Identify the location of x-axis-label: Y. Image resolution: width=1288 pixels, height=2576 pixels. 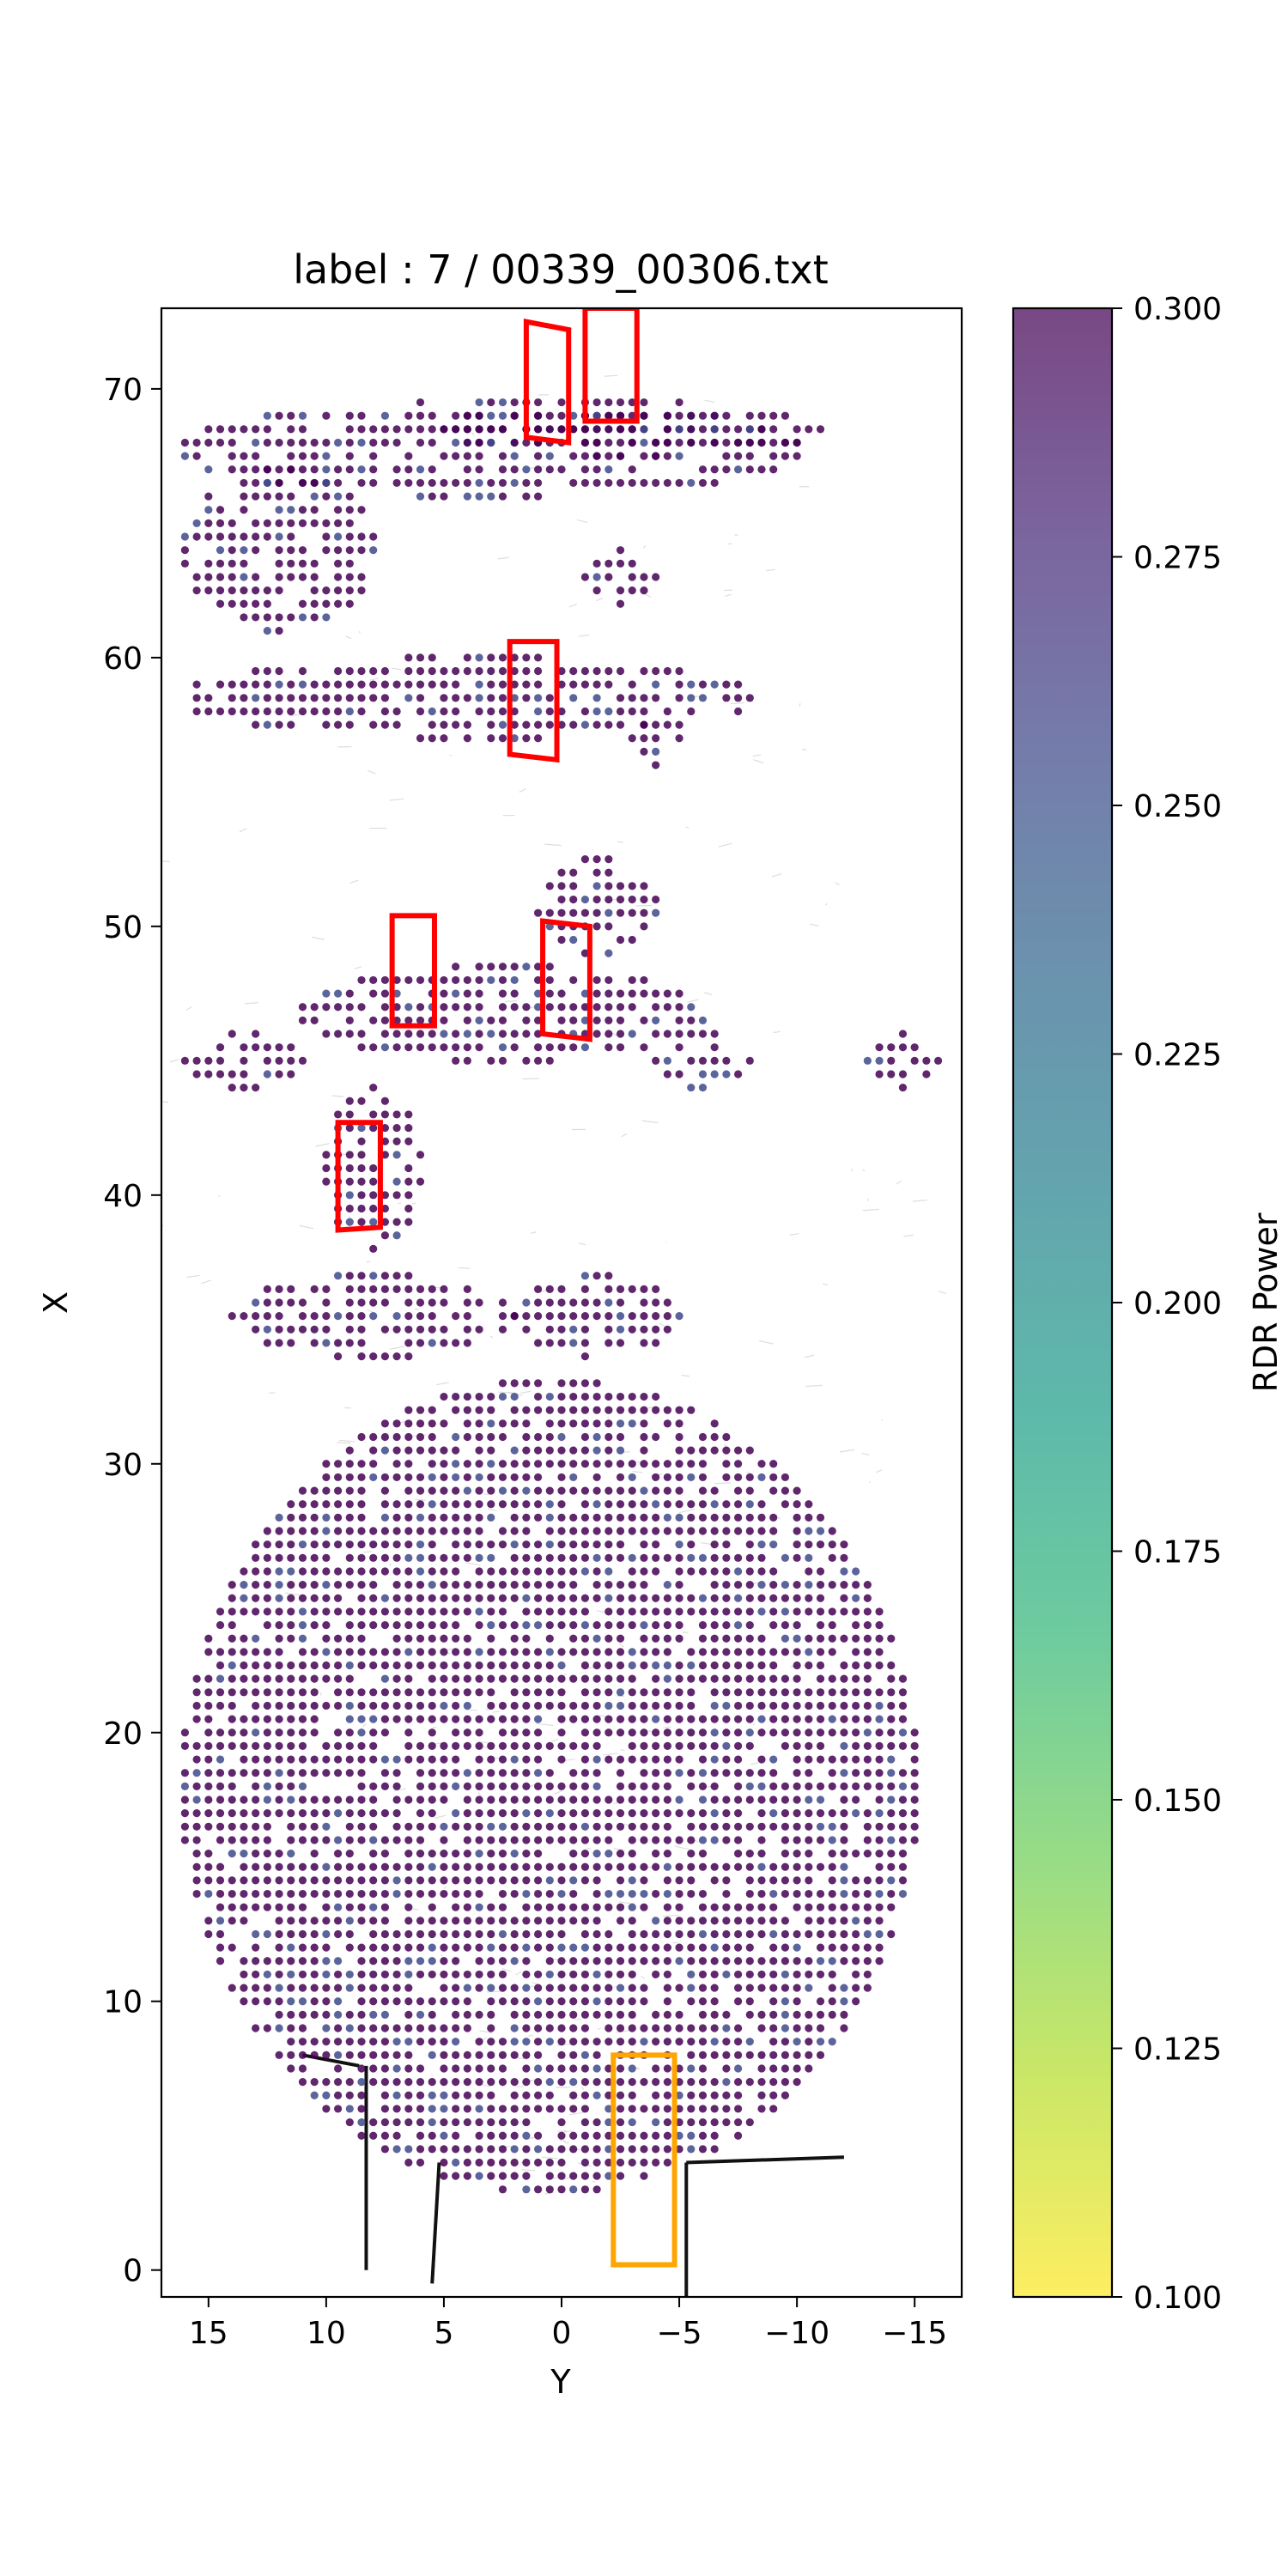
(561, 2382).